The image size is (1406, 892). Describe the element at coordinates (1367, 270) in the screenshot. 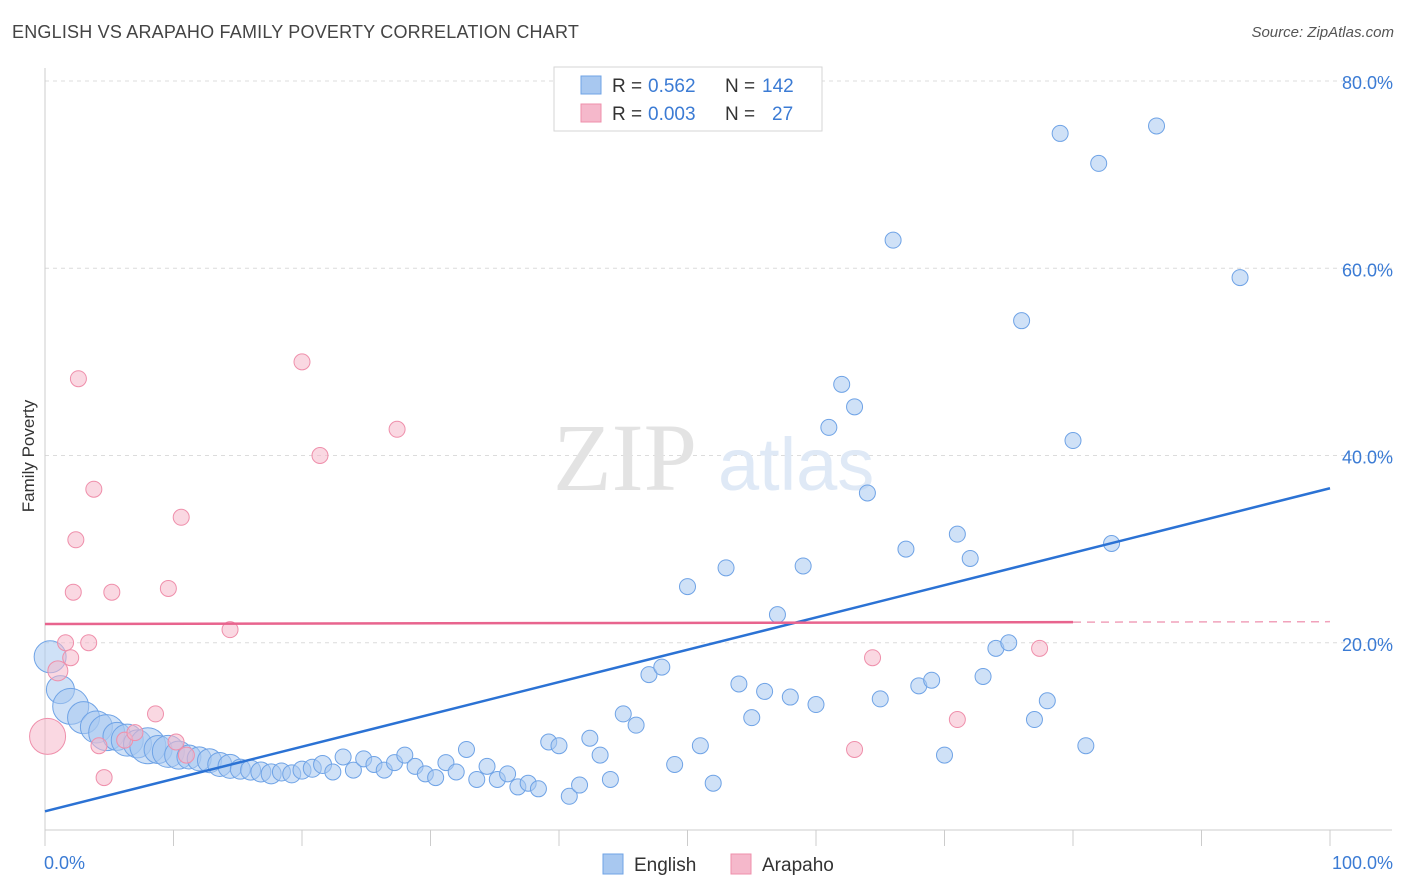

I see `y-tick-label: 60.0%` at that location.